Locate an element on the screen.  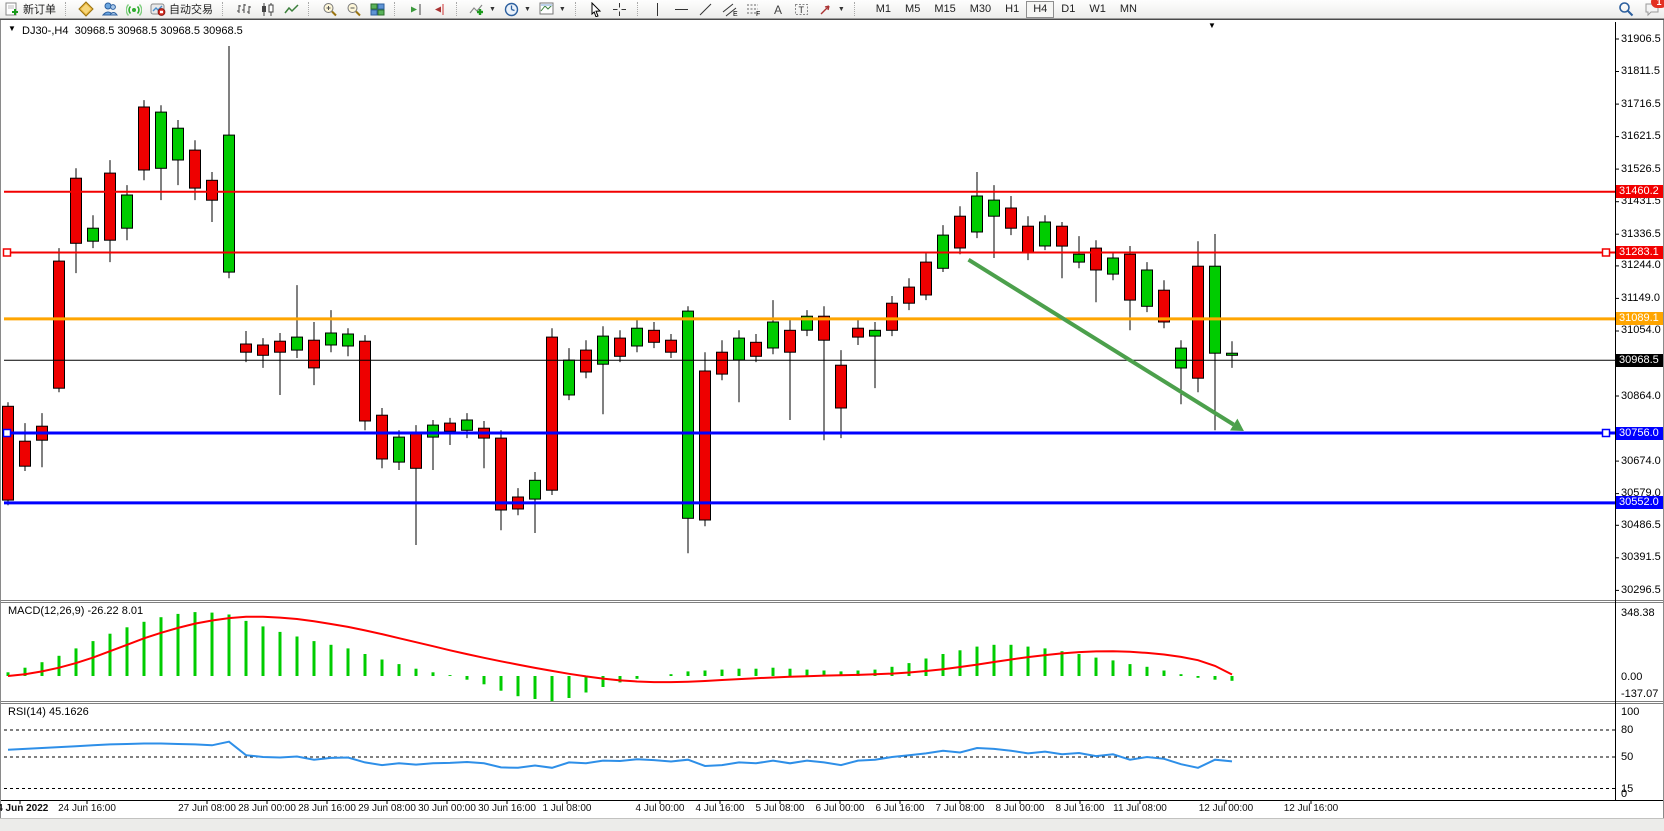
timeframe-D1: D1 is located at coordinates (1068, 8).